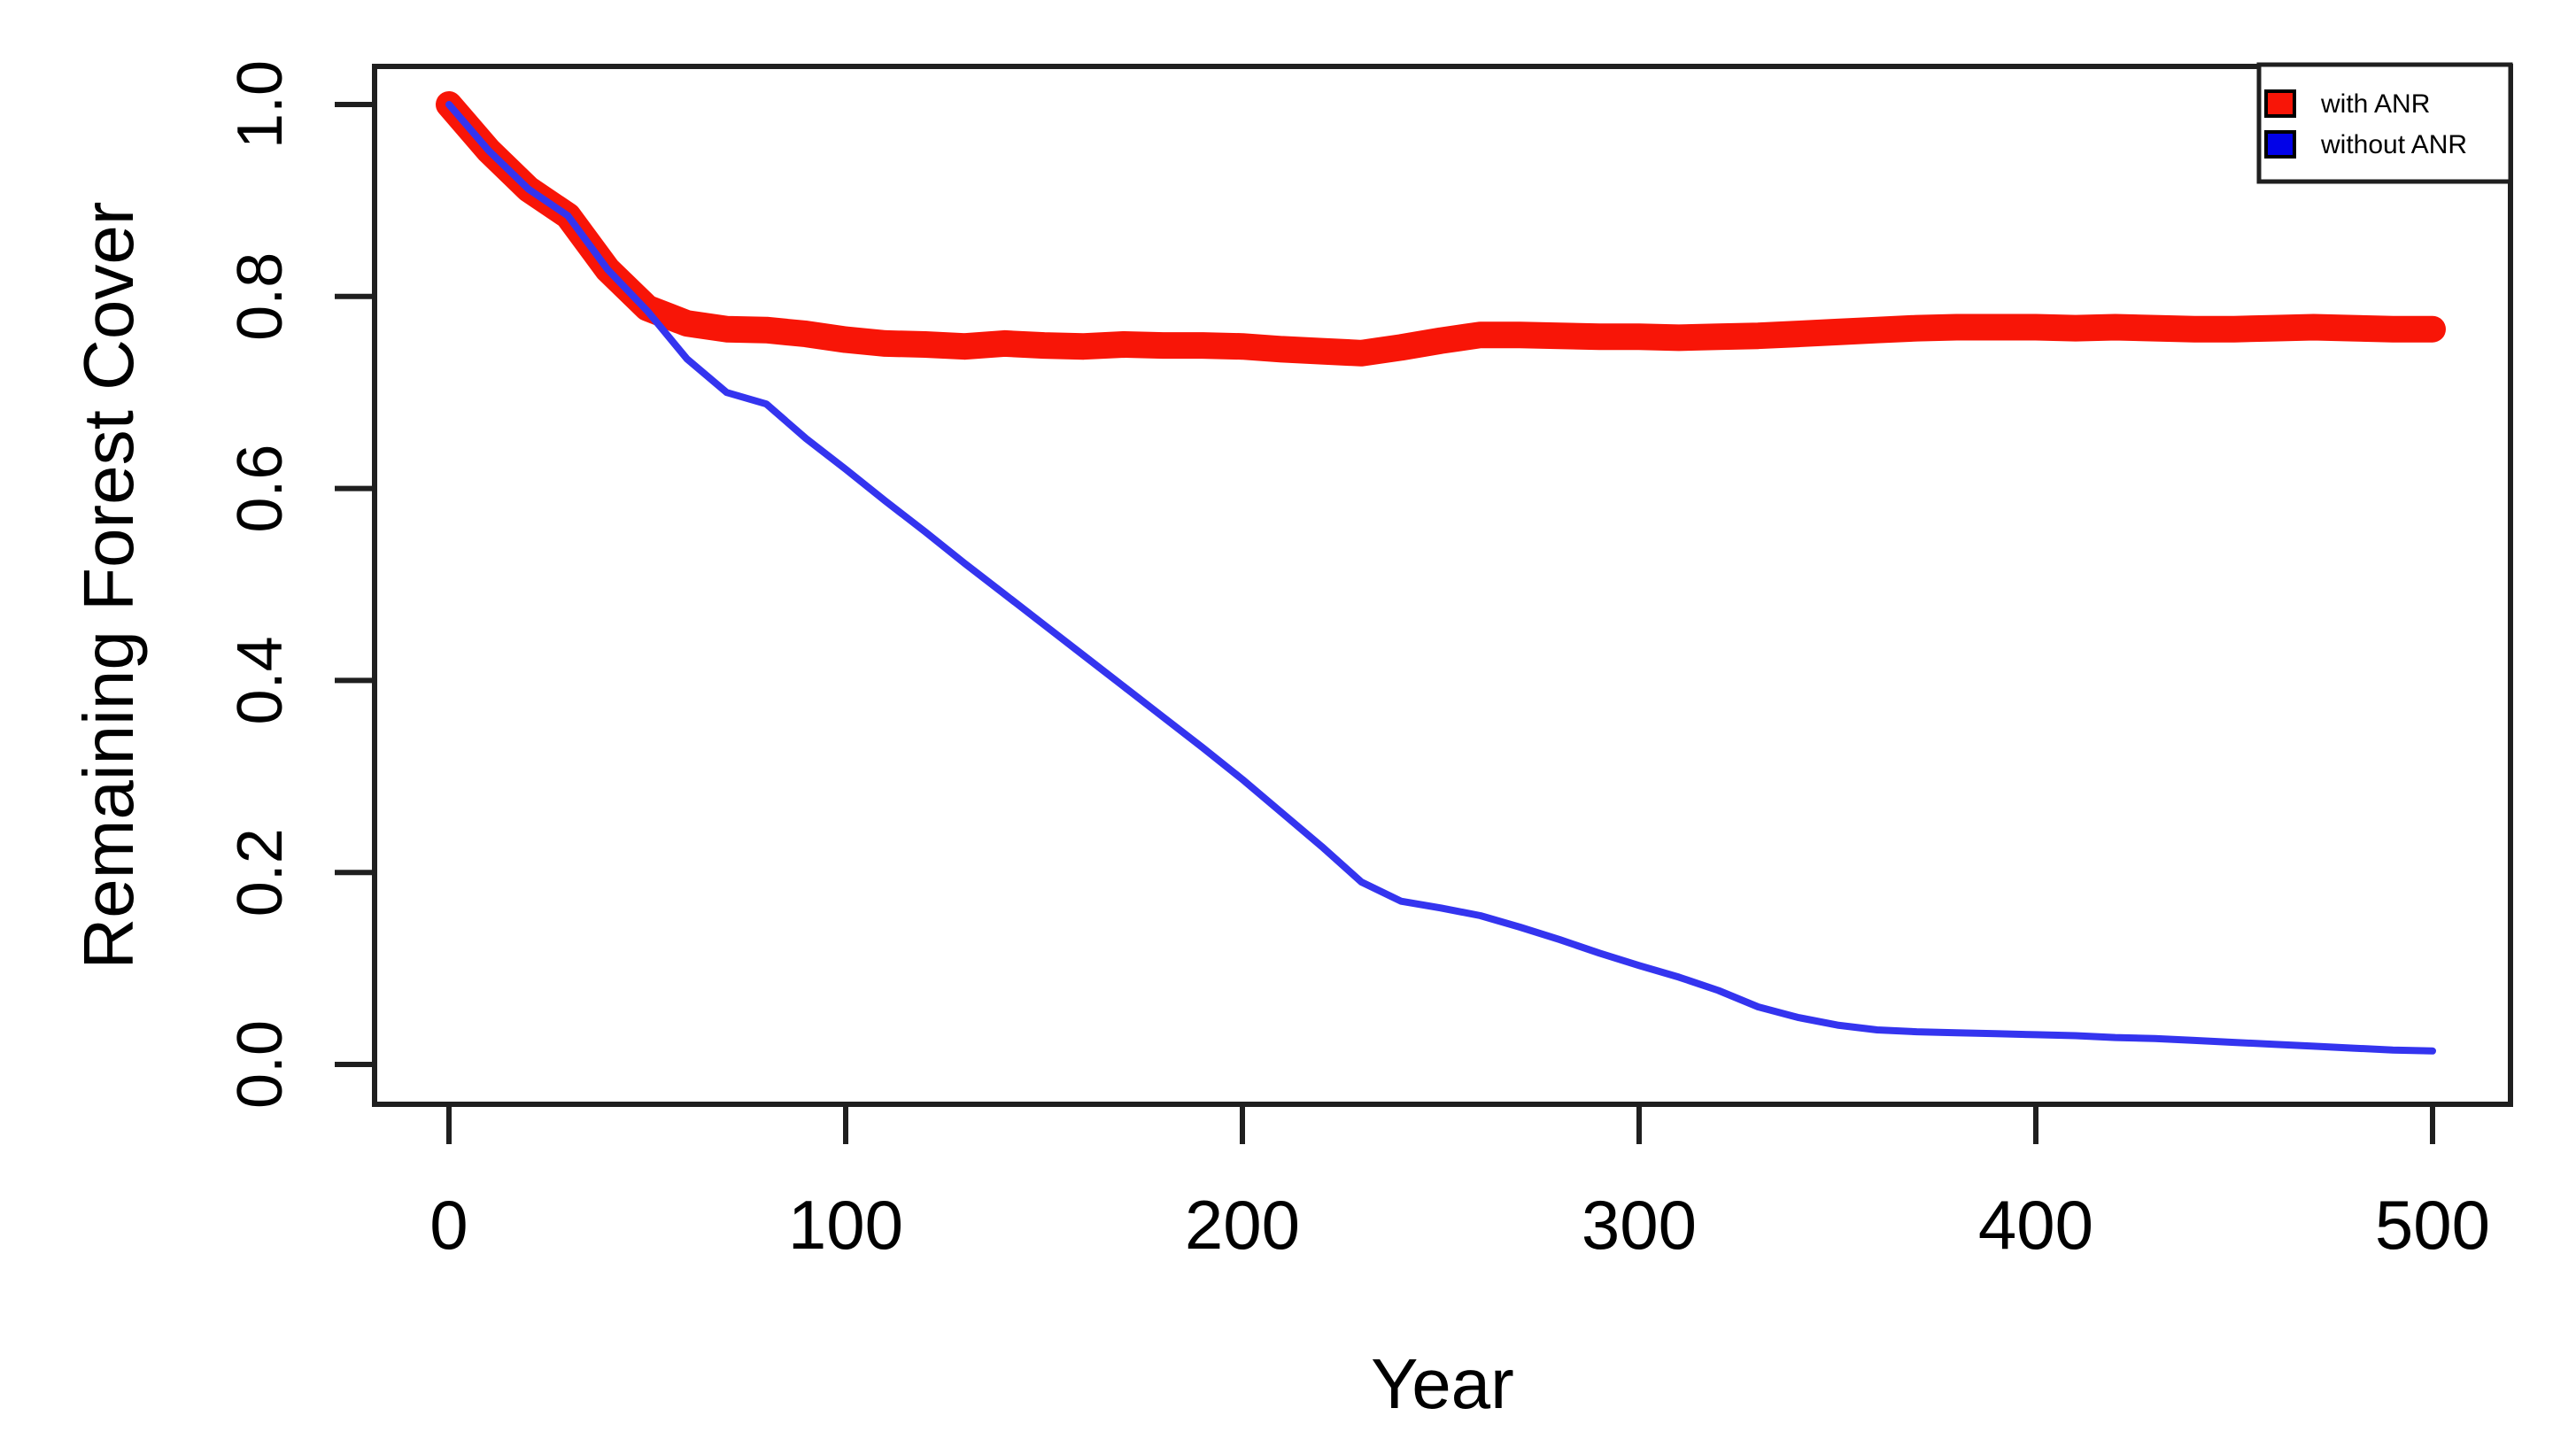 The width and height of the screenshot is (2576, 1447). I want to click on legend-box, so click(2384, 123).